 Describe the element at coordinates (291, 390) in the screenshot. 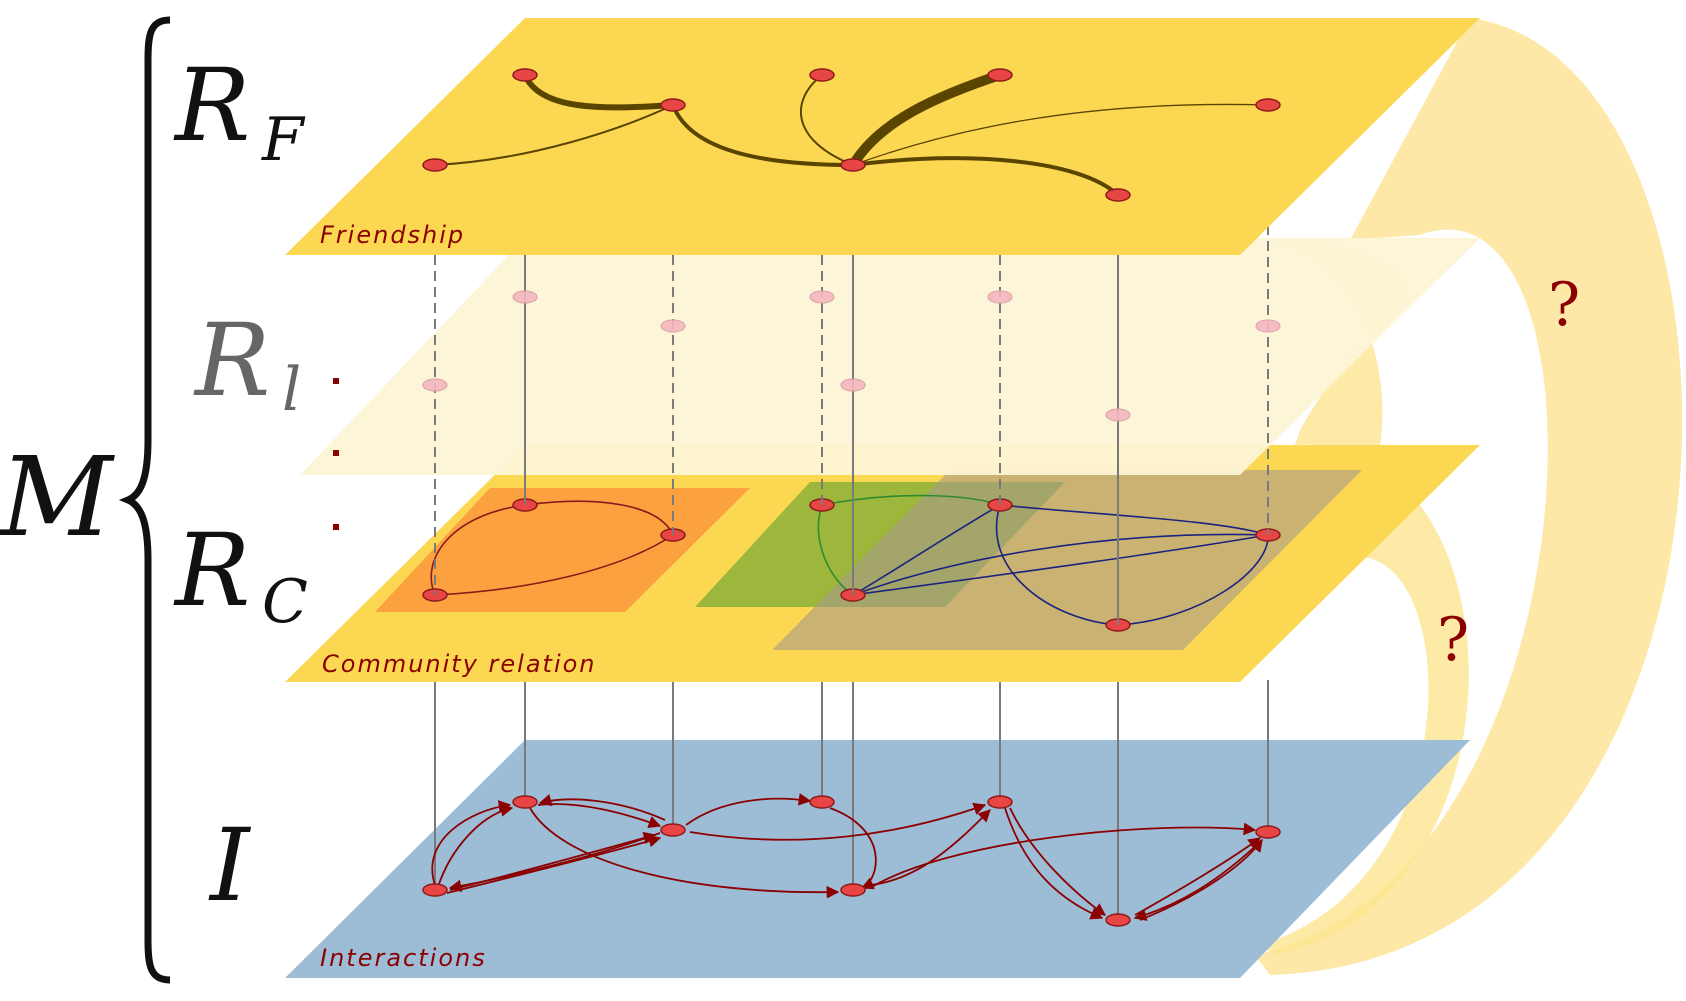

I see `svg-text: l` at that location.